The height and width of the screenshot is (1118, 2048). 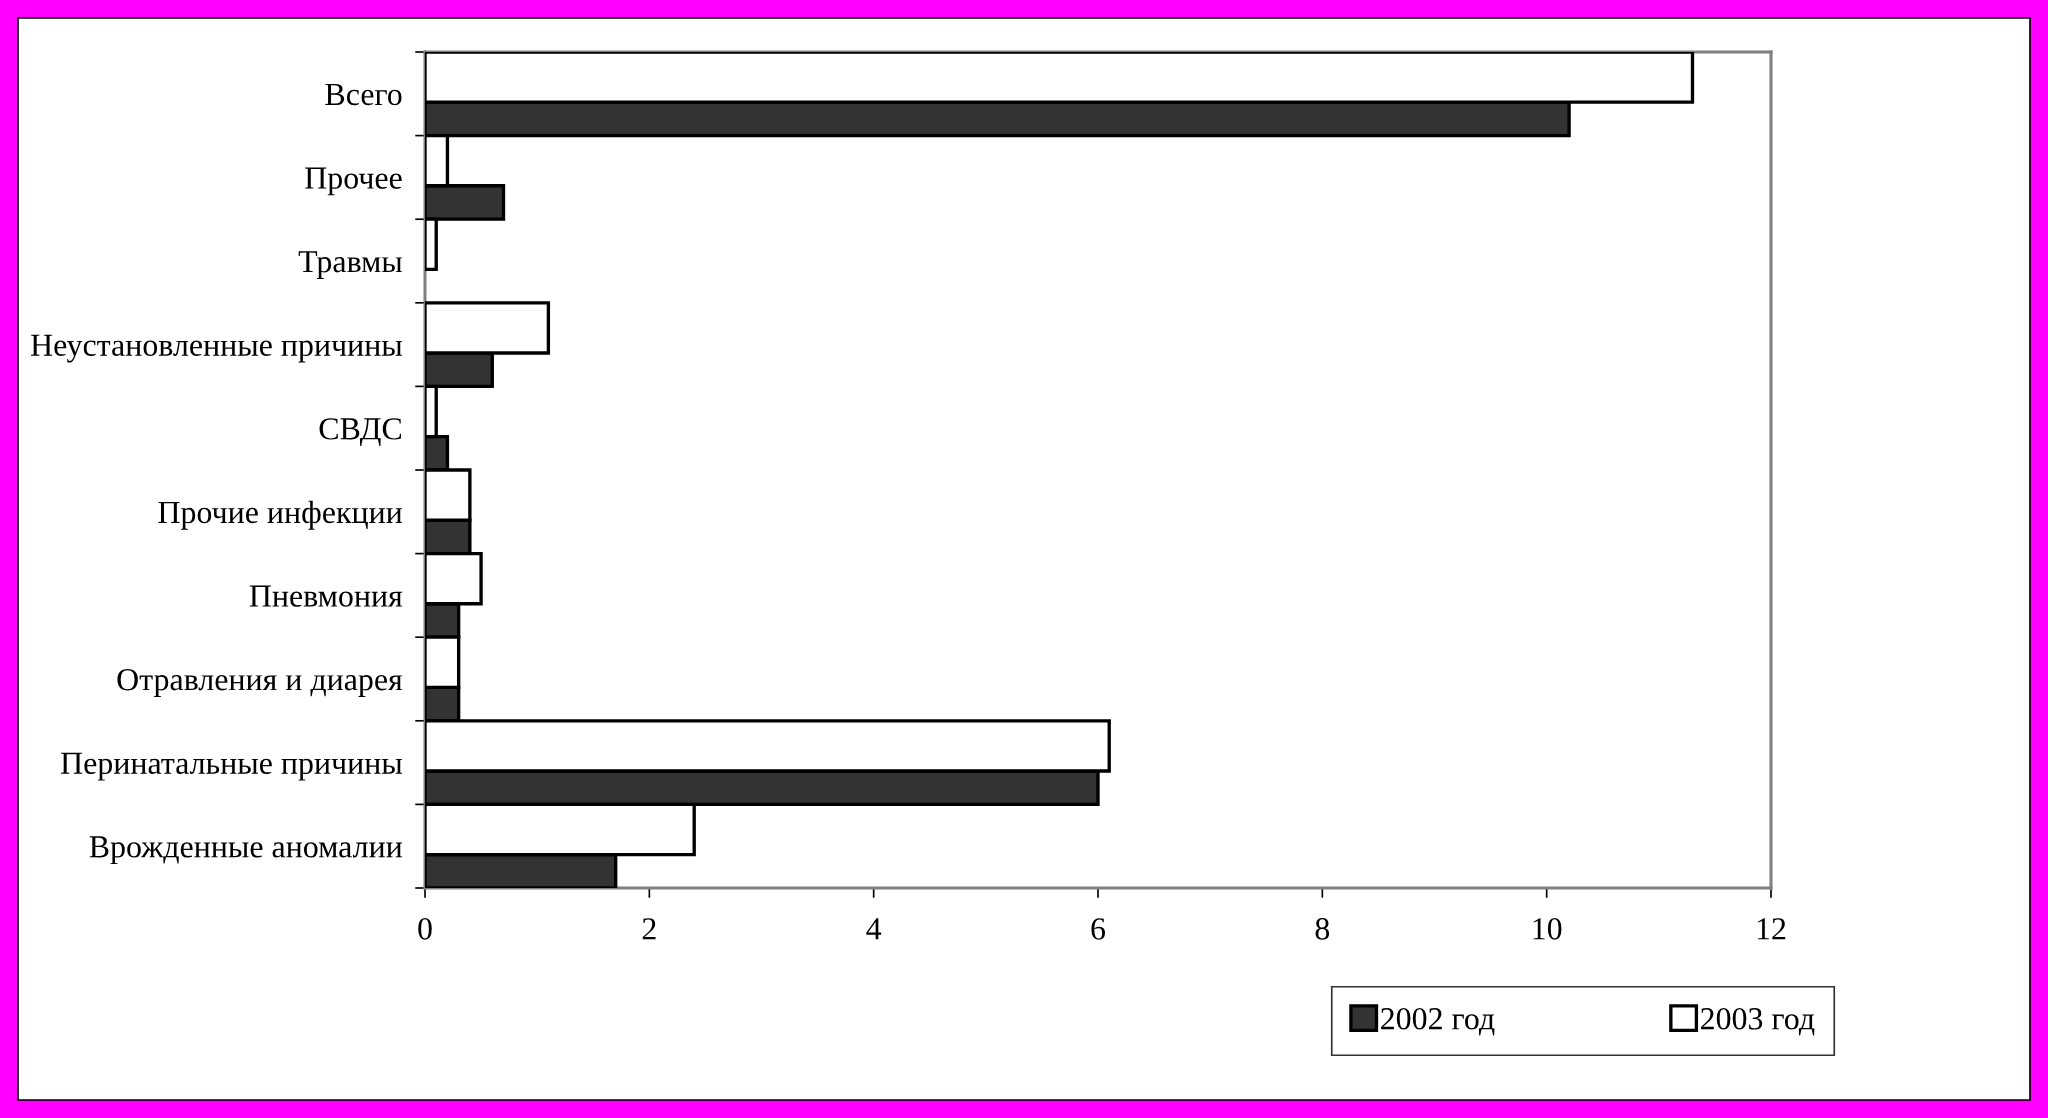 What do you see at coordinates (1438, 1022) in the screenshot?
I see `legend-label: 2002 год` at bounding box center [1438, 1022].